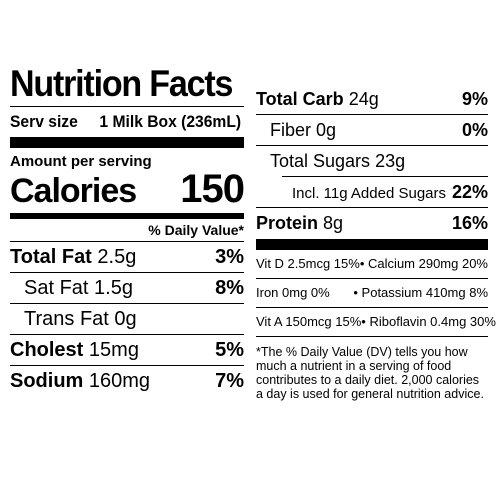 This screenshot has width=500, height=500. What do you see at coordinates (56, 288) in the screenshot?
I see `nutrient-name: Sat Fat` at bounding box center [56, 288].